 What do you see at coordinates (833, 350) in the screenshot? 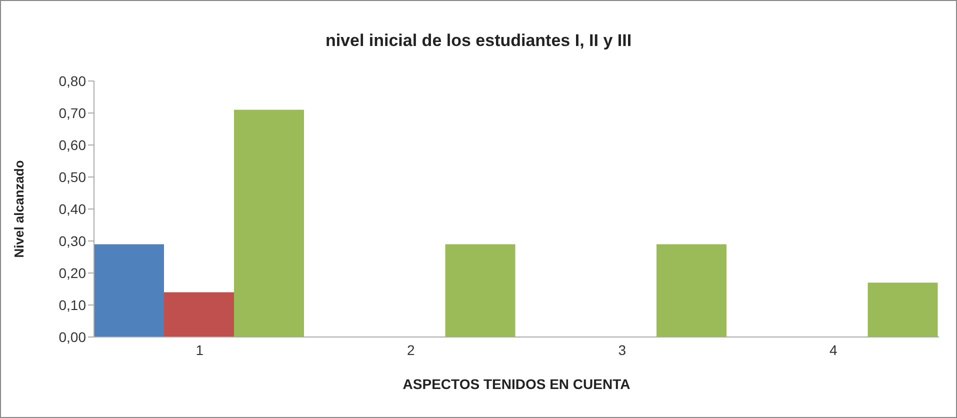
I see `x-tick-label: 4` at bounding box center [833, 350].